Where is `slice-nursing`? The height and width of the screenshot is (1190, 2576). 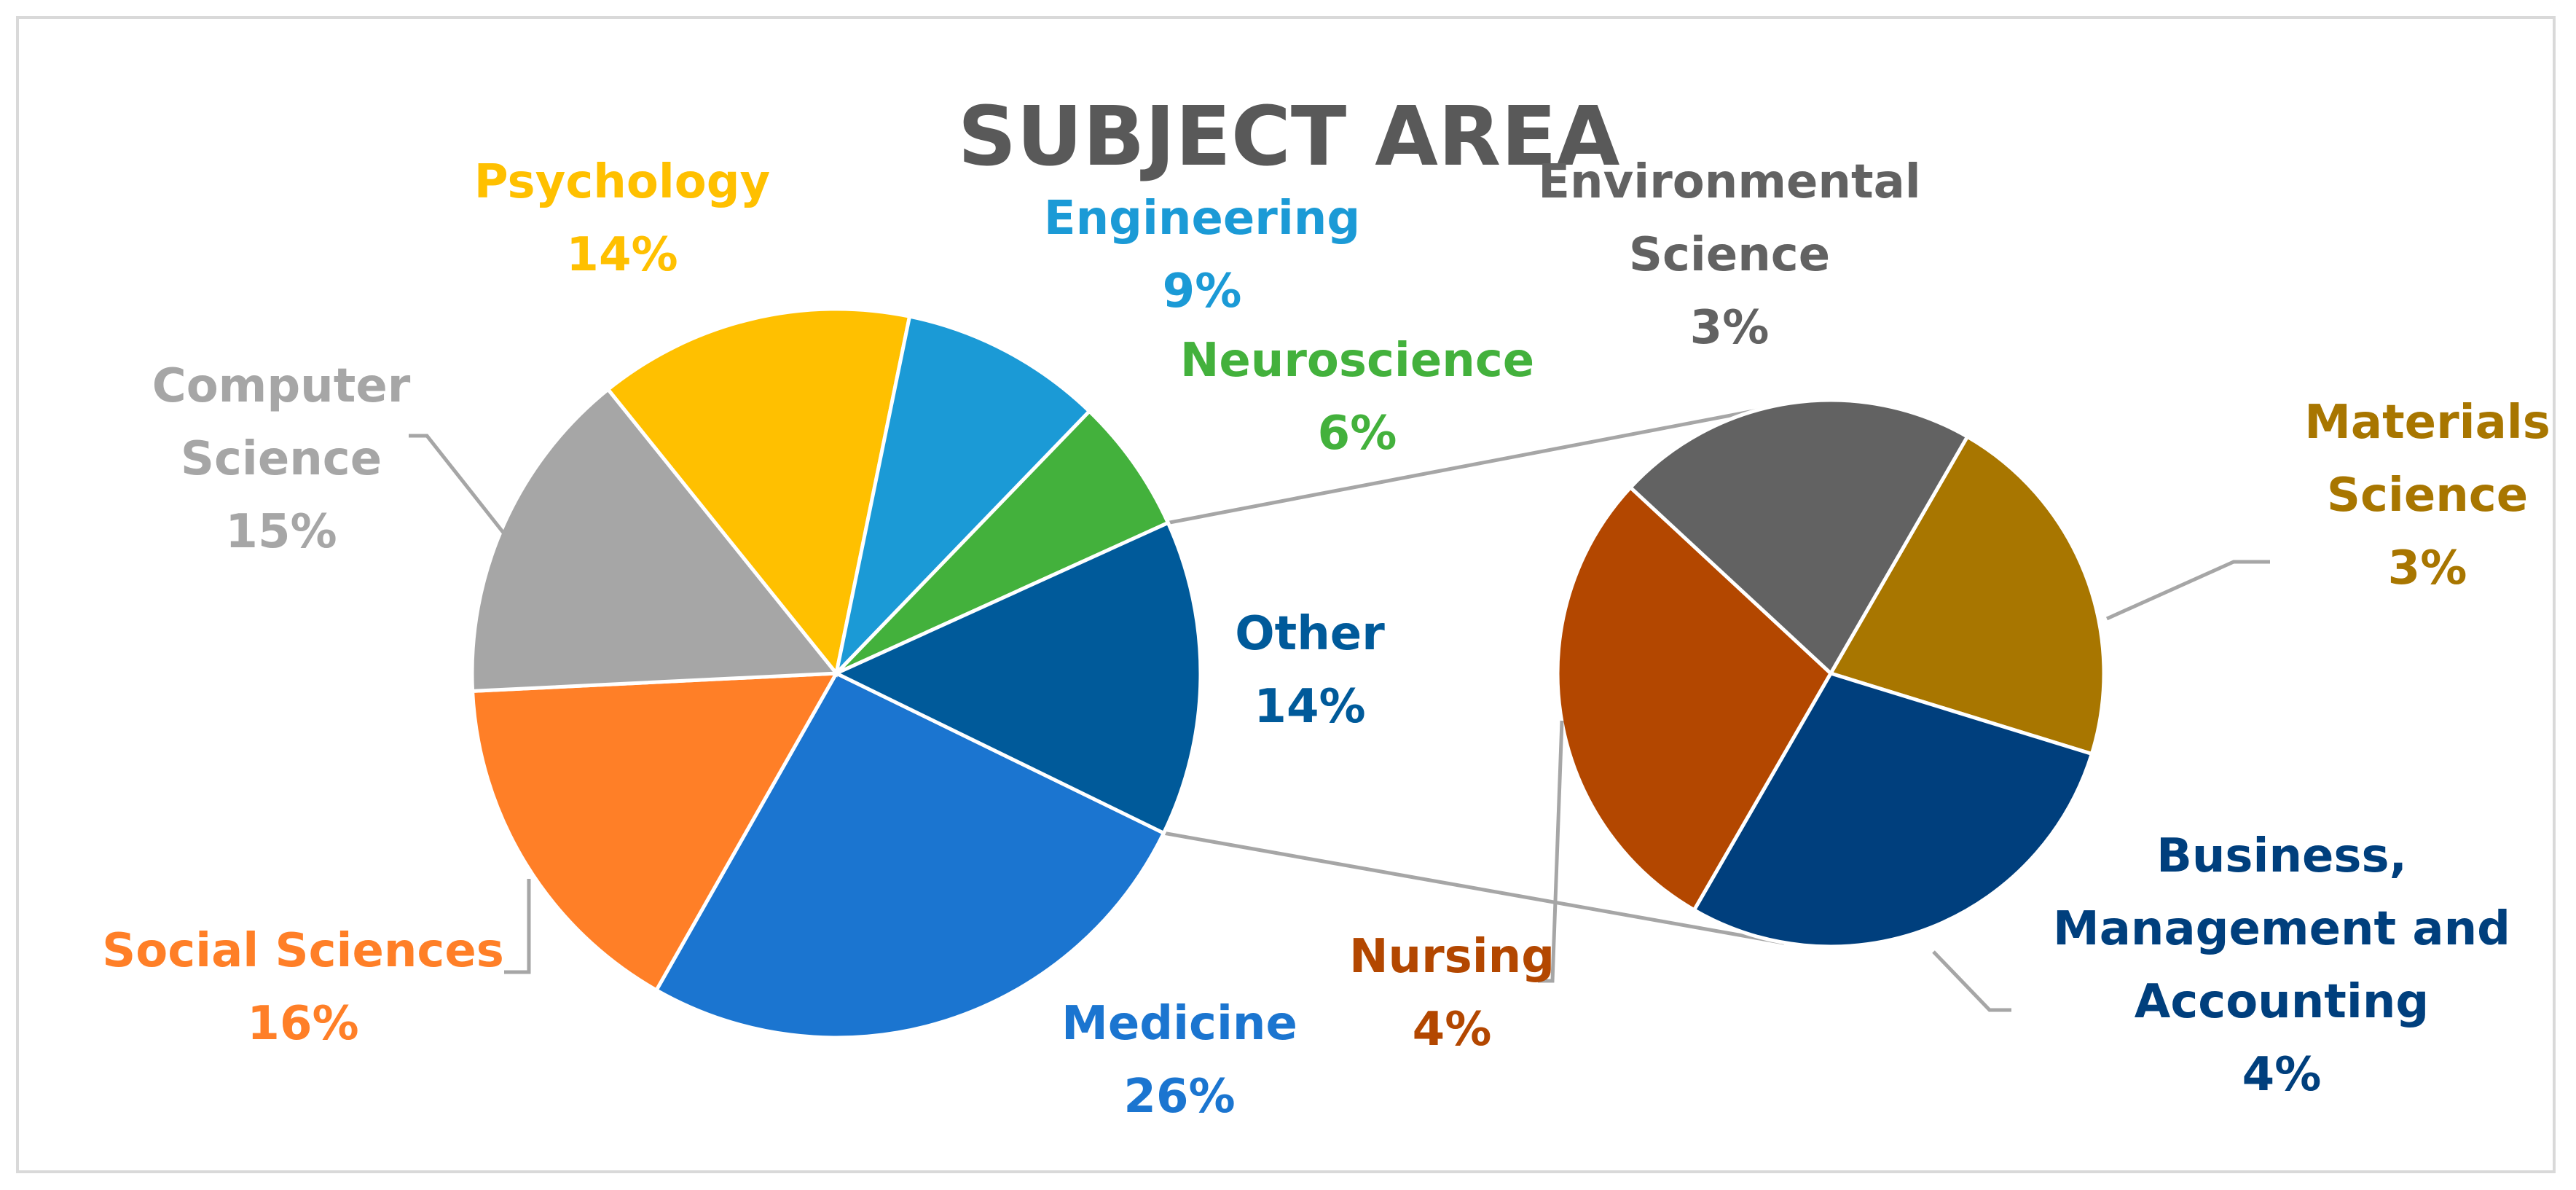 slice-nursing is located at coordinates (1694, 699).